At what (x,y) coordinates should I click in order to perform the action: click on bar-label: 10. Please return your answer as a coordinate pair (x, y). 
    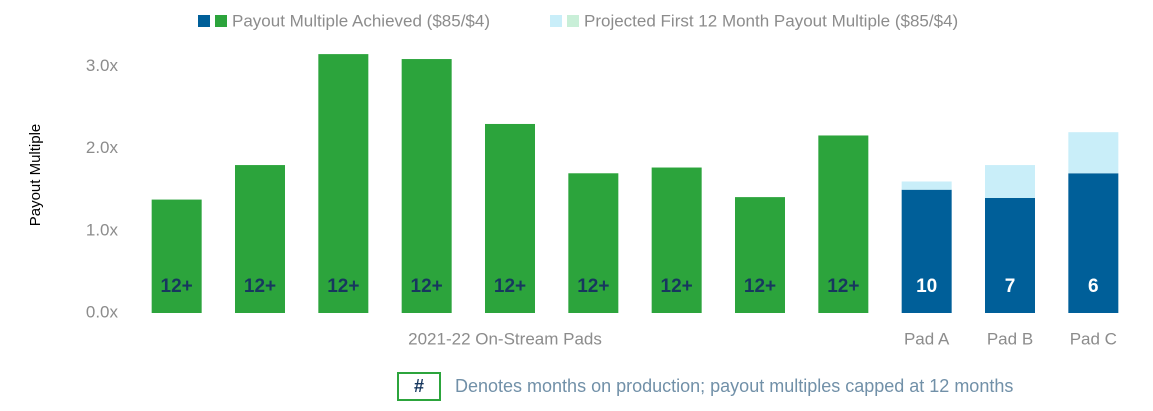
    Looking at the image, I should click on (926, 286).